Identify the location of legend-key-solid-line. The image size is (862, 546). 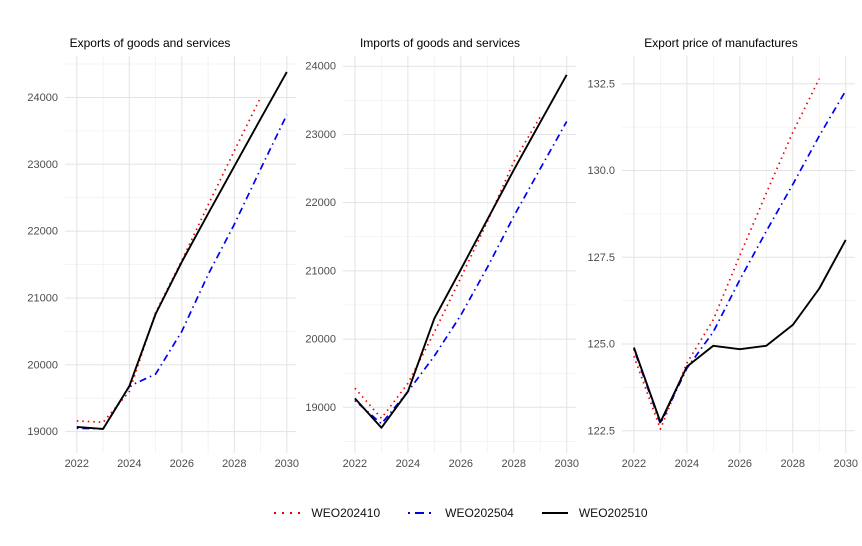
(554, 513).